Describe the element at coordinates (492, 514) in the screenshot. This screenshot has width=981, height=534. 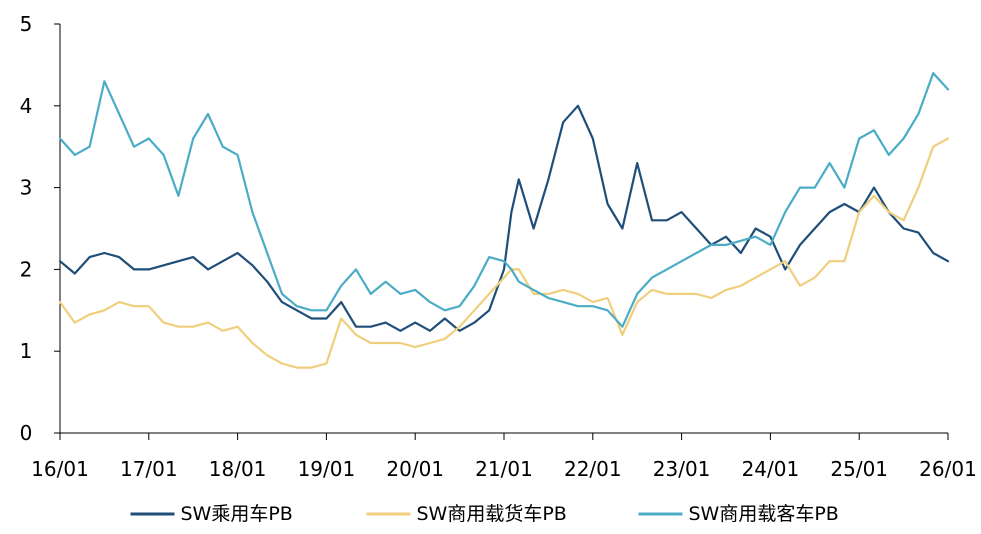
I see `legend-label-2: SW商用载货车PB` at that location.